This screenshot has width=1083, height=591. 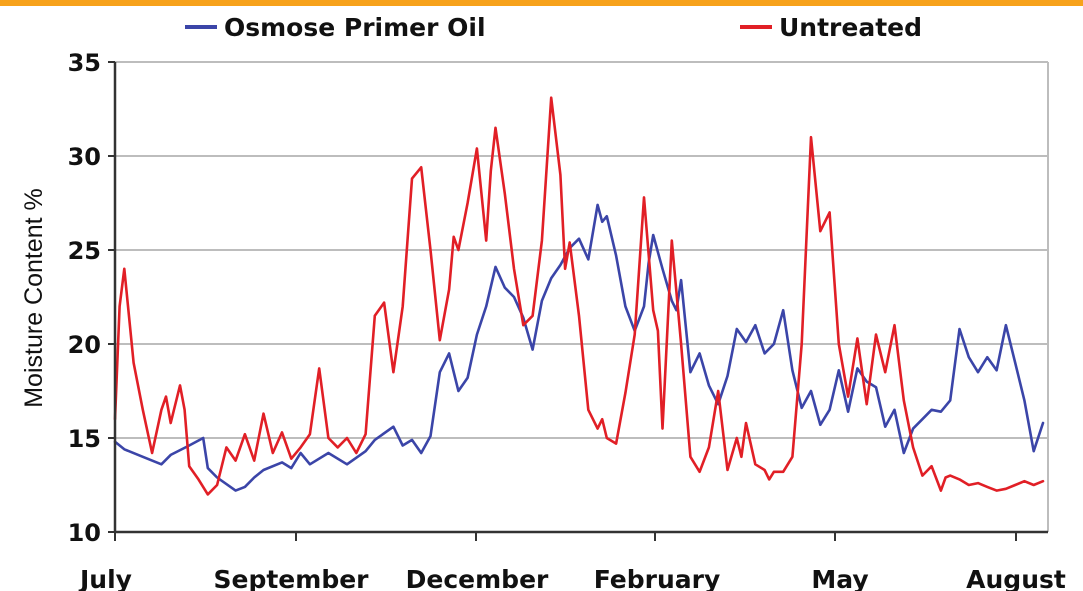 What do you see at coordinates (1016, 578) in the screenshot?
I see `x-tick-label-august: August` at bounding box center [1016, 578].